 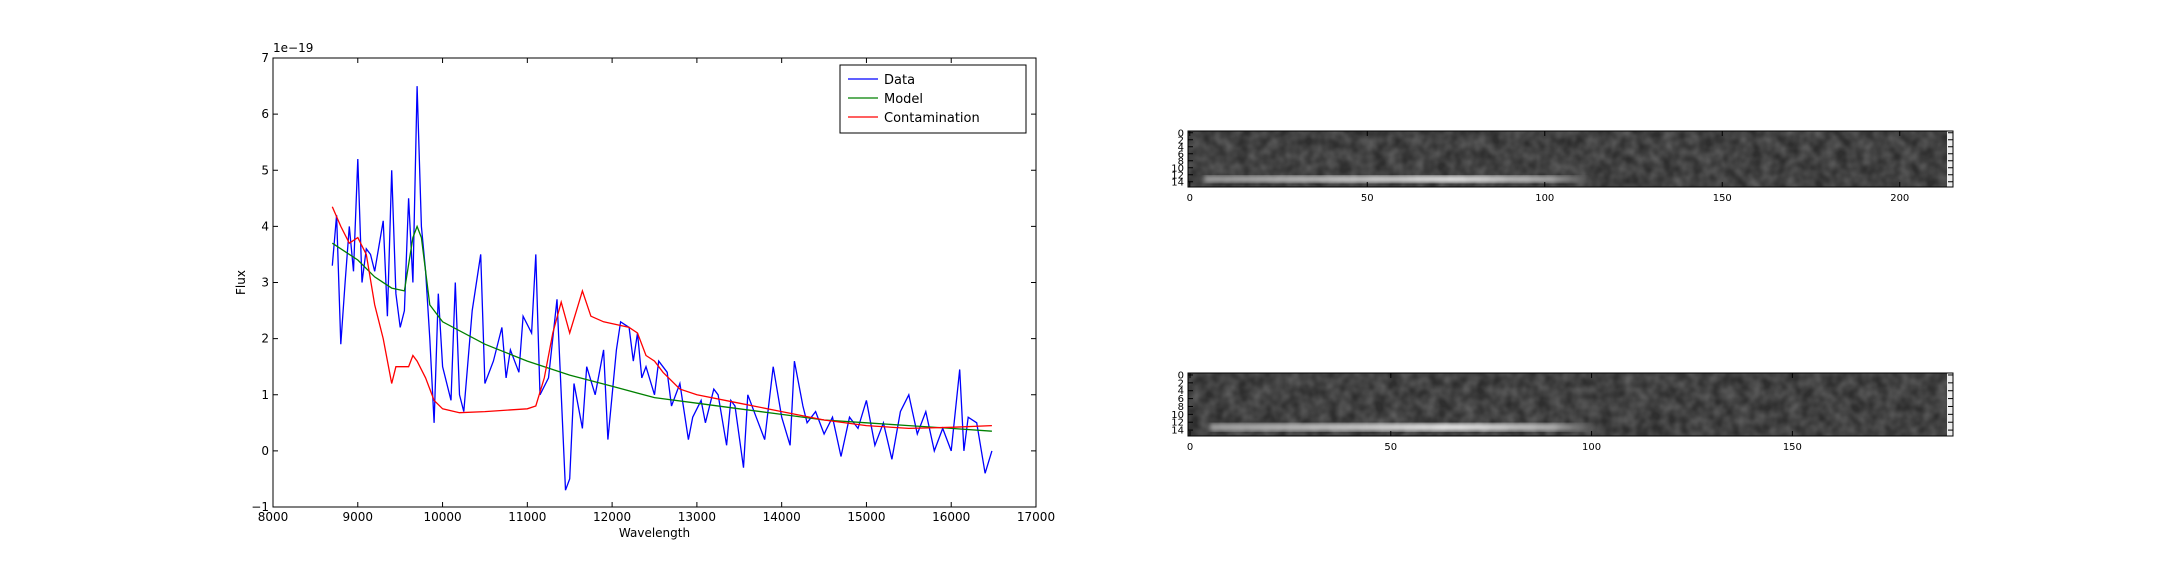 I want to click on legend, so click(x=933, y=99).